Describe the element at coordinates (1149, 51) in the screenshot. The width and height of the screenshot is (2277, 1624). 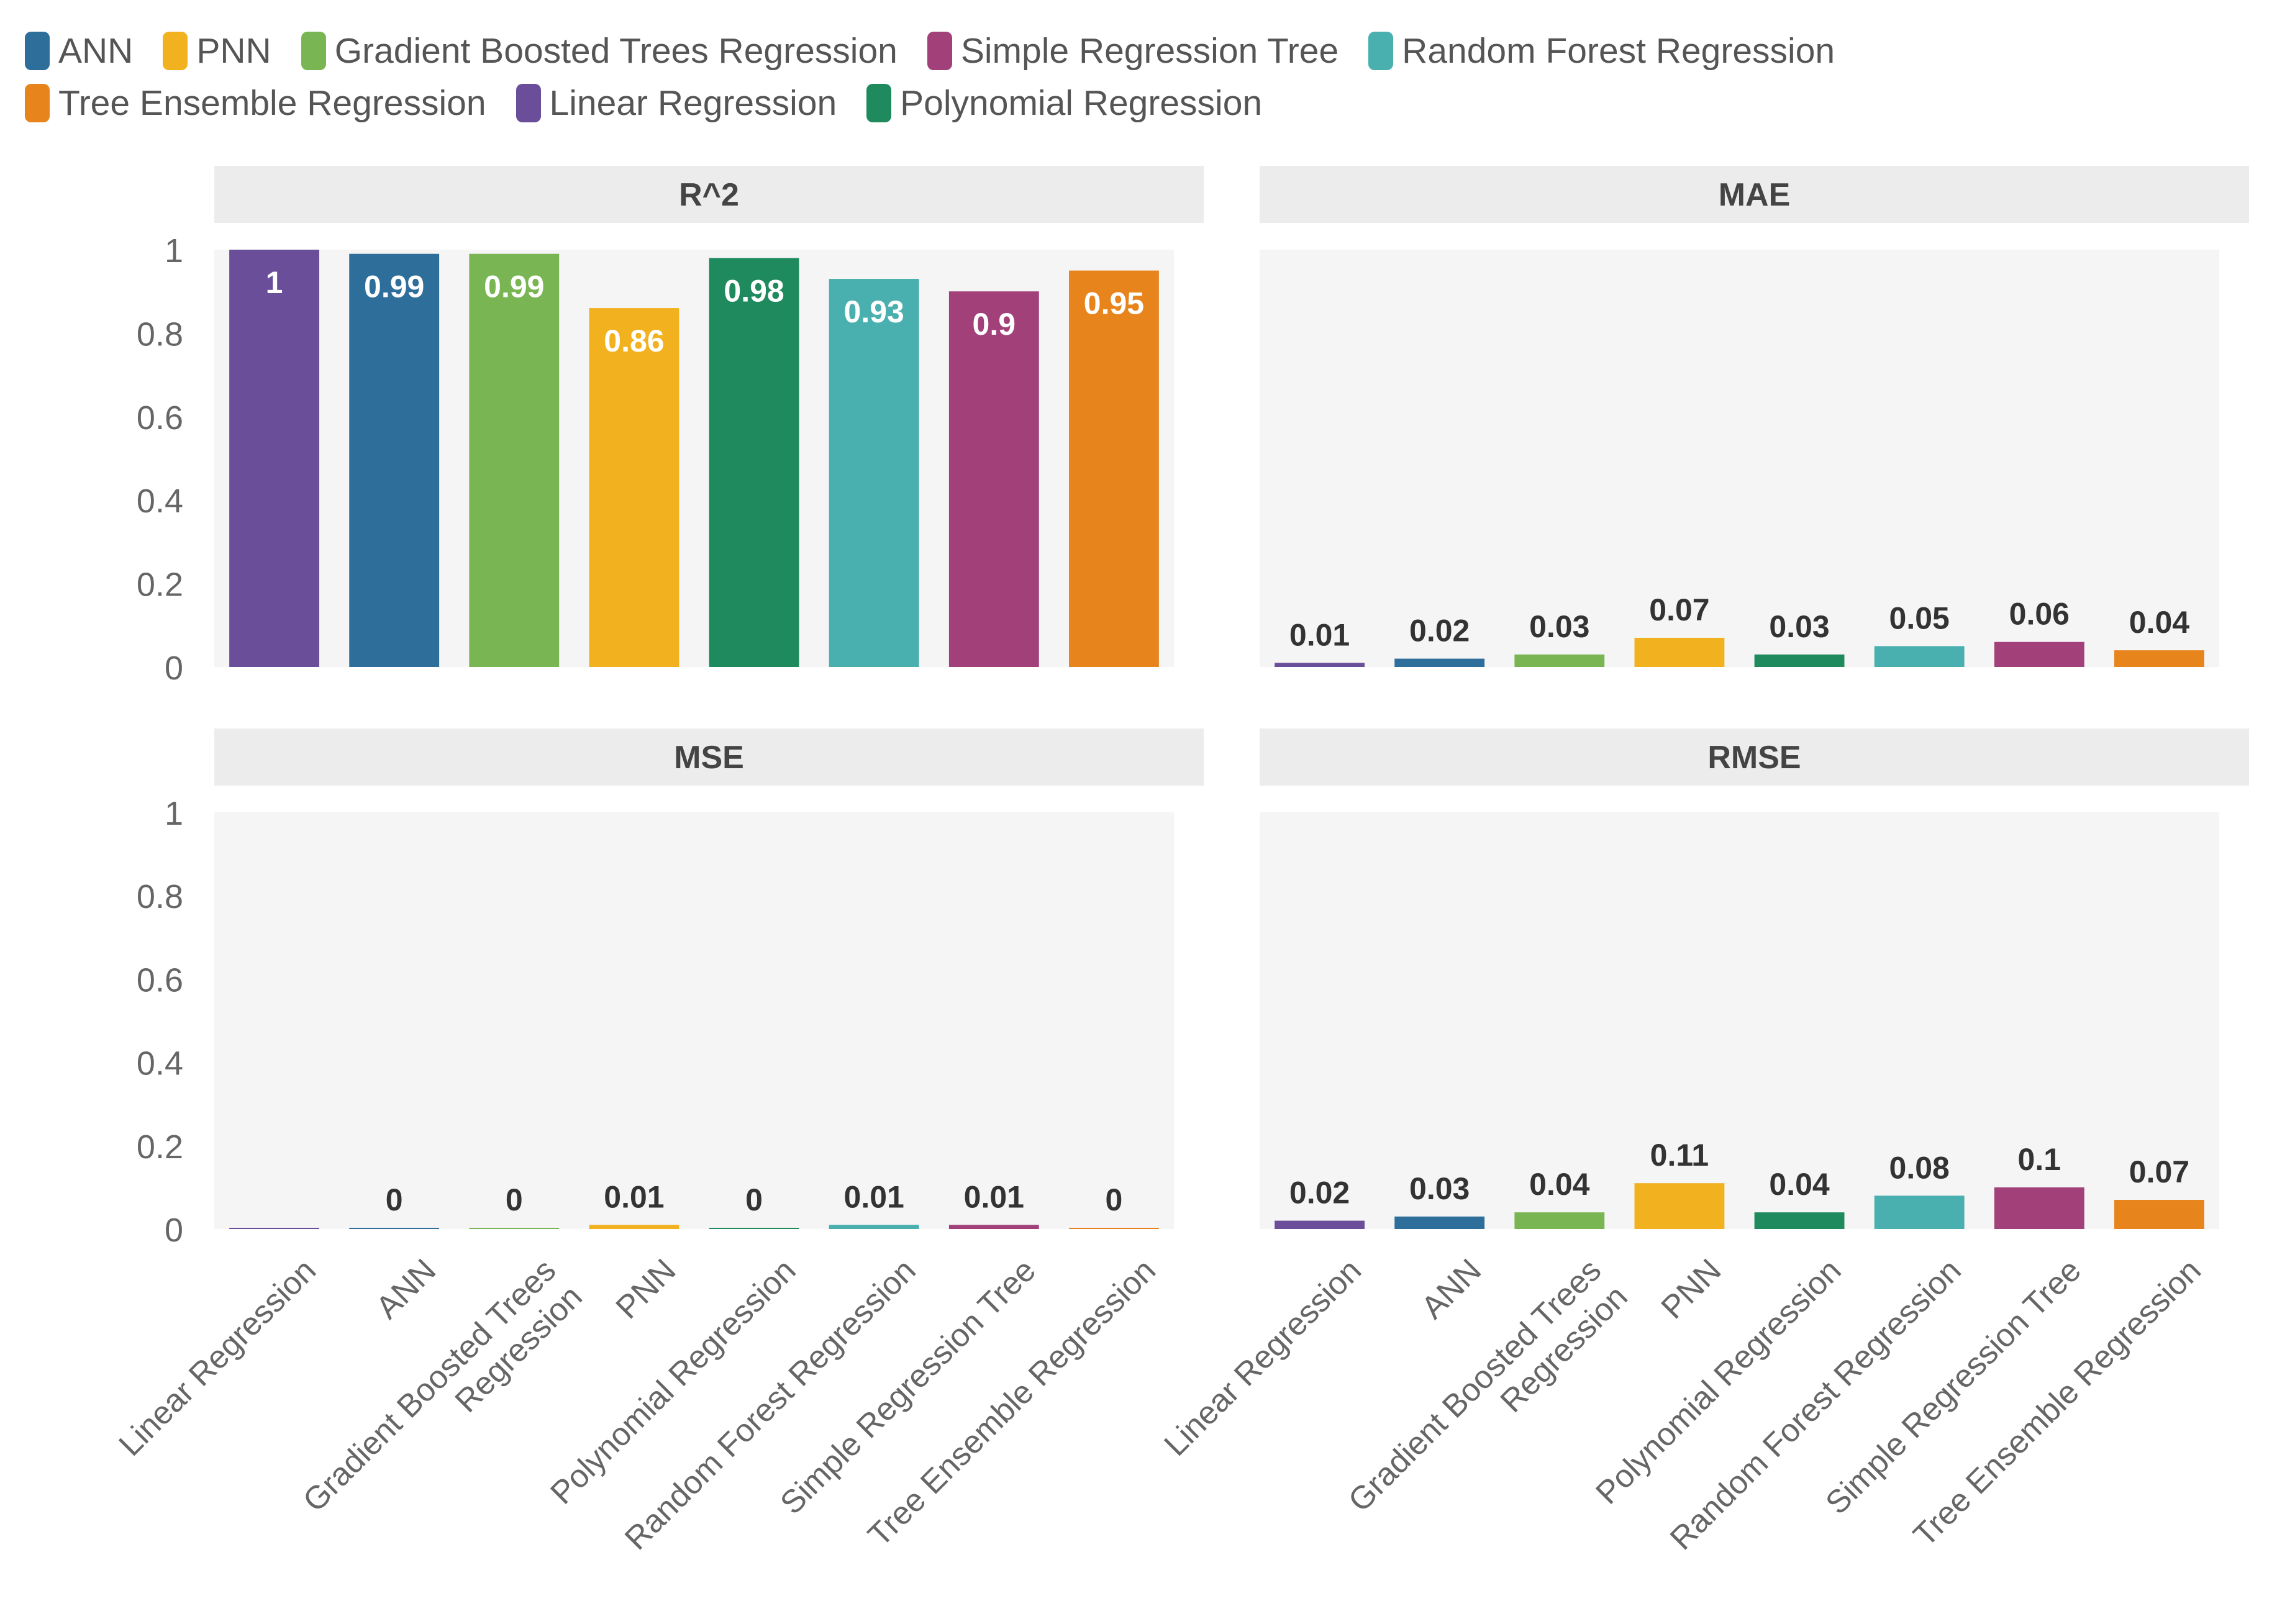
I see `legend-label: Simple Regression Tree` at that location.